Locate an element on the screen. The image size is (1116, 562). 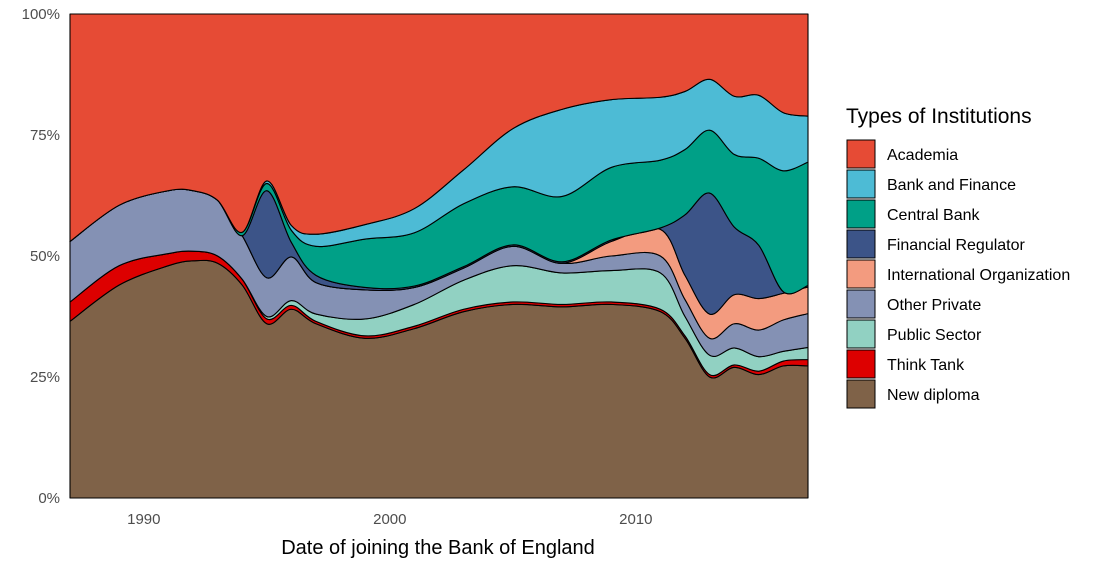
legend-swatch-financial-regulator is located at coordinates (861, 244).